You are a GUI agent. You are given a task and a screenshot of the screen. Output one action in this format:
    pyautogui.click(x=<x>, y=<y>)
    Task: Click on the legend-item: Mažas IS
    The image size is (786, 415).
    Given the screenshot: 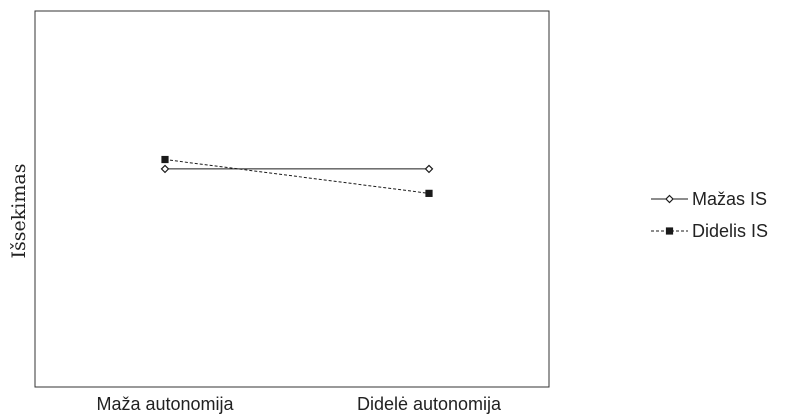 What is the action you would take?
    pyautogui.click(x=709, y=199)
    